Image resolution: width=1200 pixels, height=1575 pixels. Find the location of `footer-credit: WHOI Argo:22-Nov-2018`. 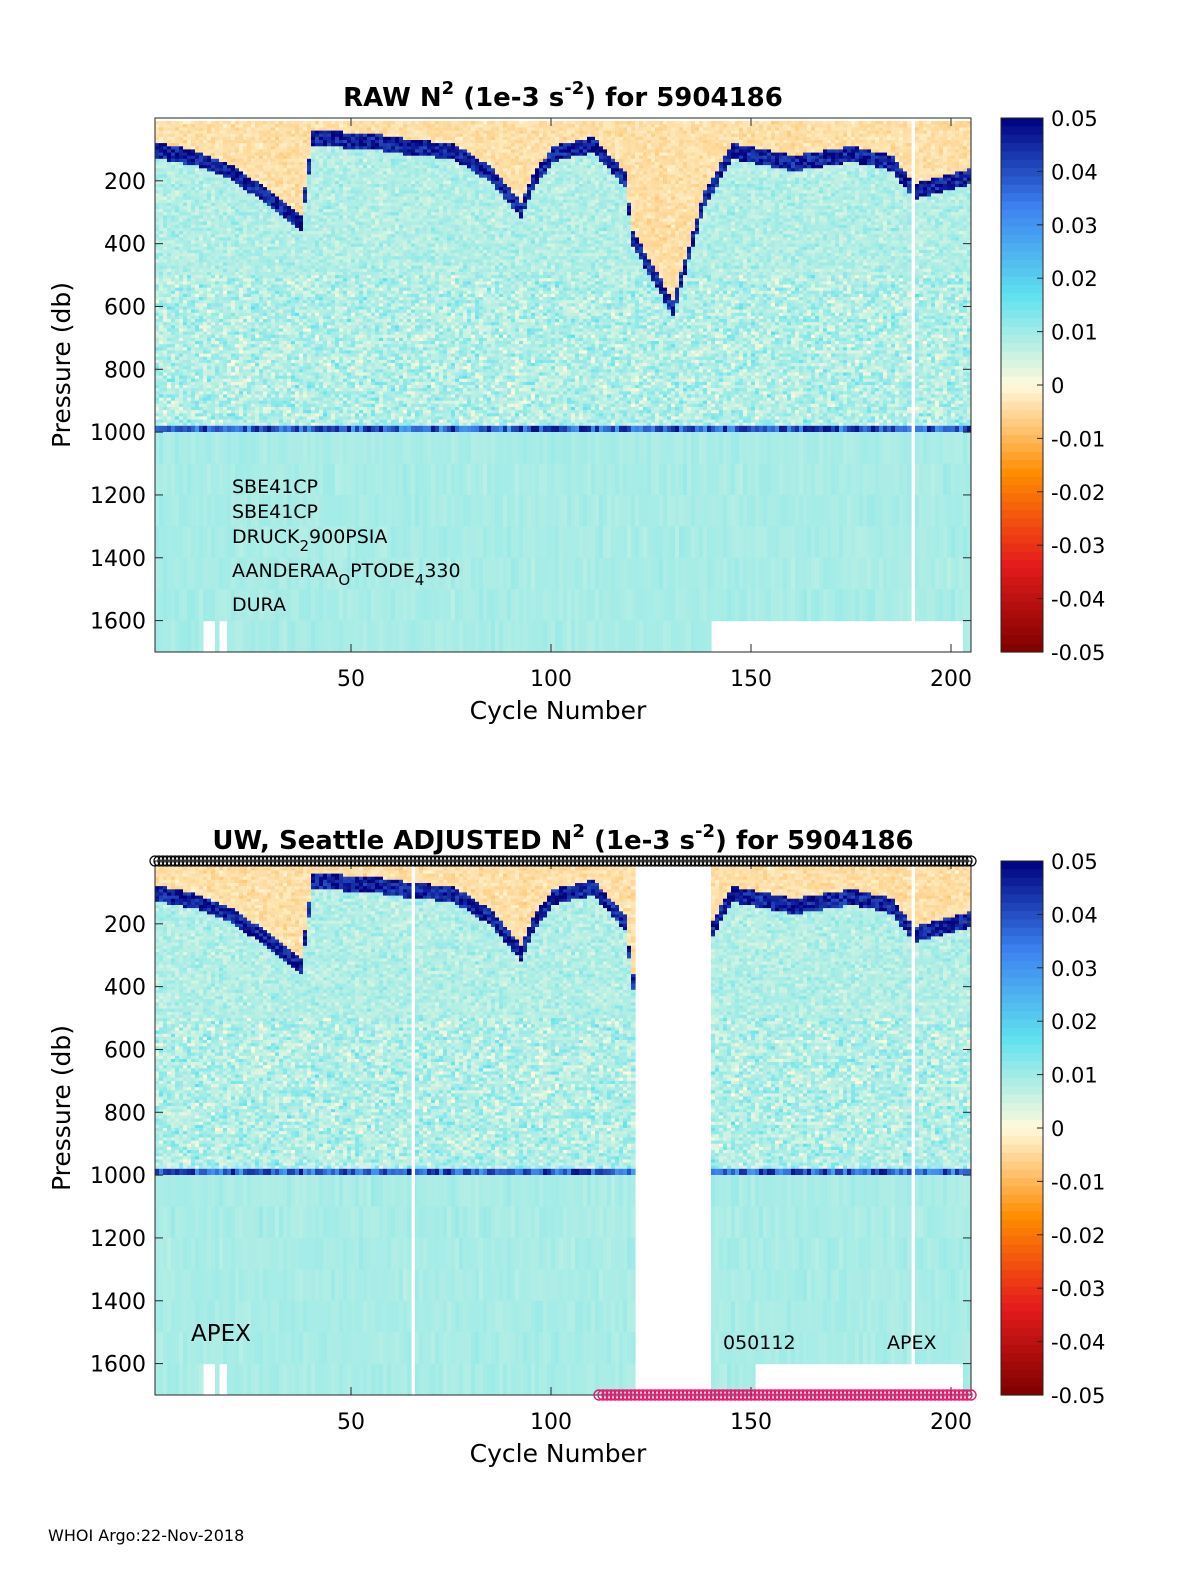

footer-credit: WHOI Argo:22-Nov-2018 is located at coordinates (146, 1535).